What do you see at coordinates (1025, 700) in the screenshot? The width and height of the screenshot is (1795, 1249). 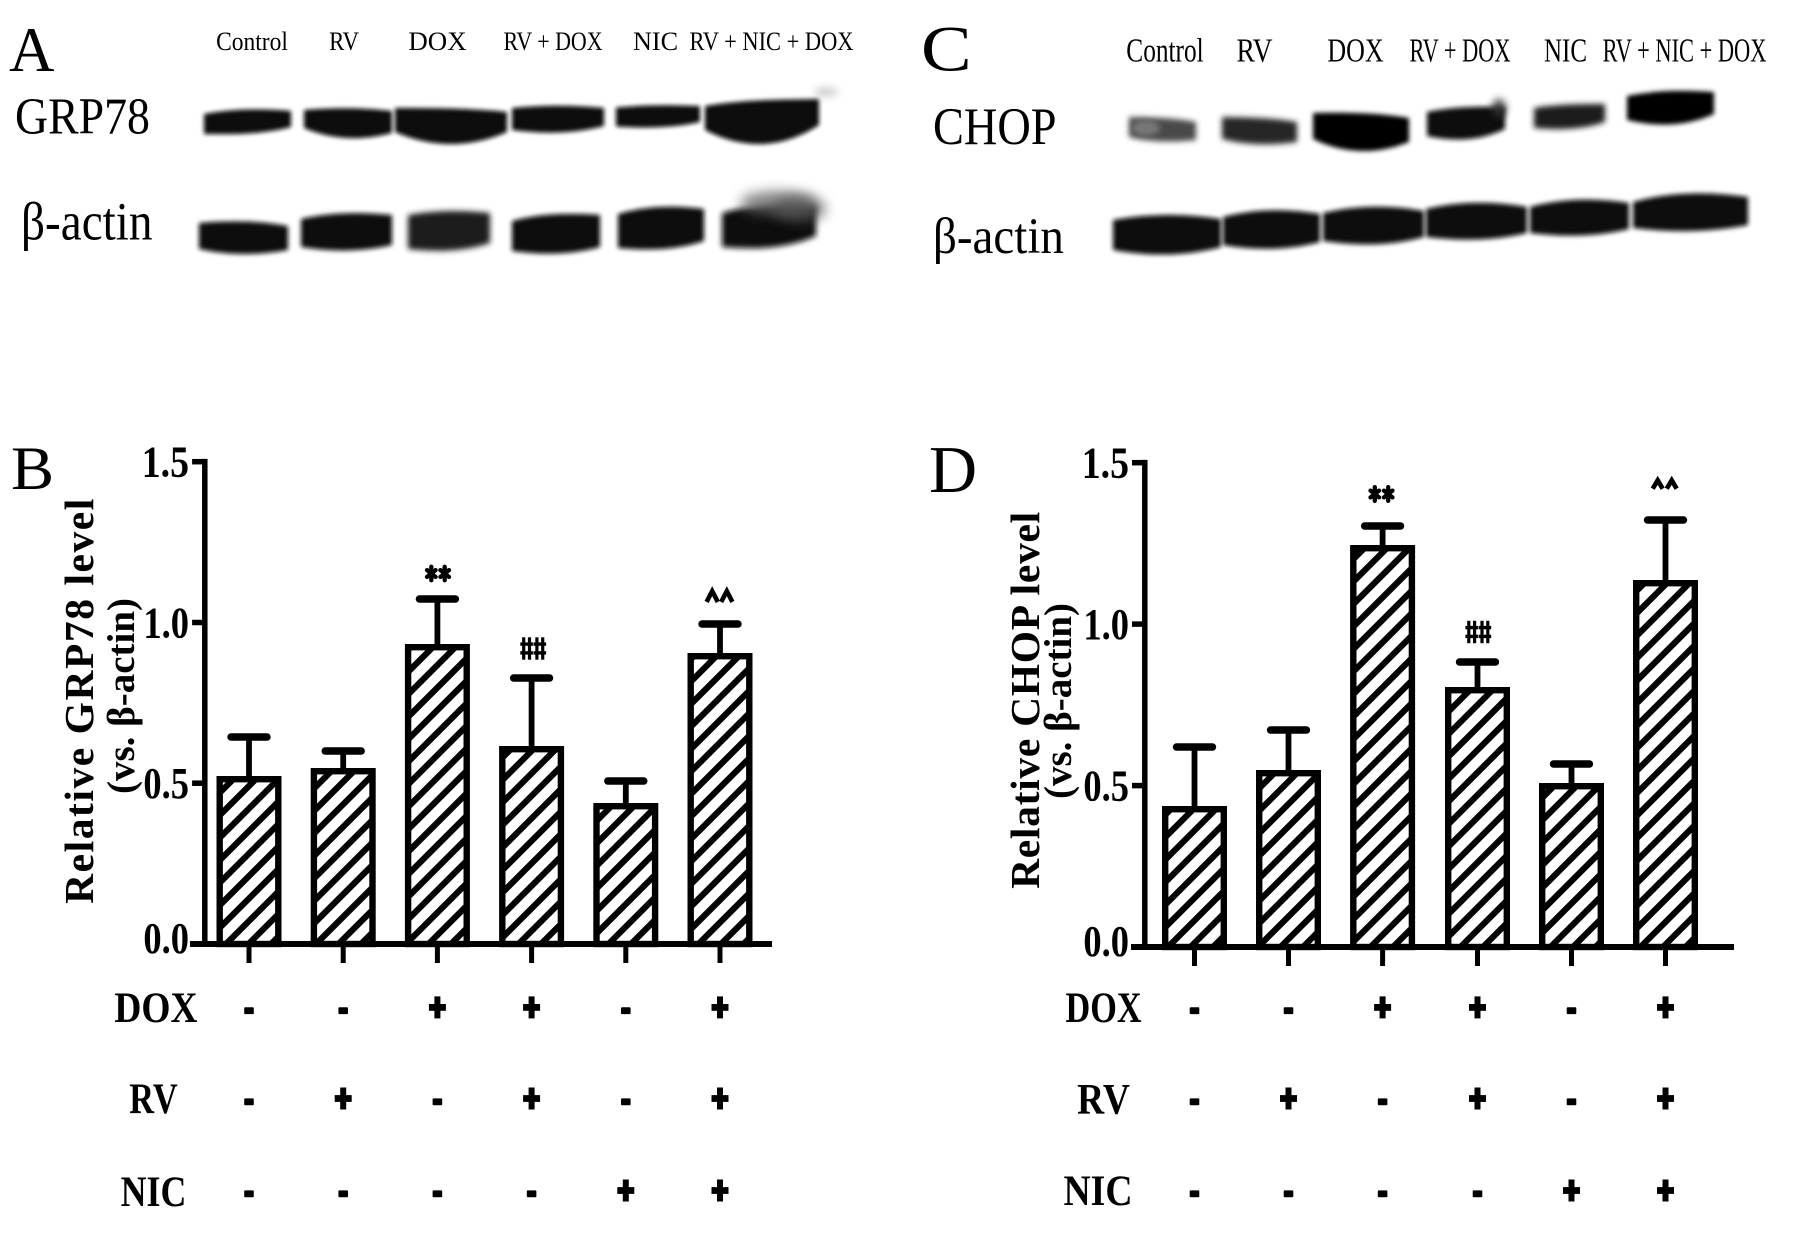 I see `svg-text: Relative CHOP level` at bounding box center [1025, 700].